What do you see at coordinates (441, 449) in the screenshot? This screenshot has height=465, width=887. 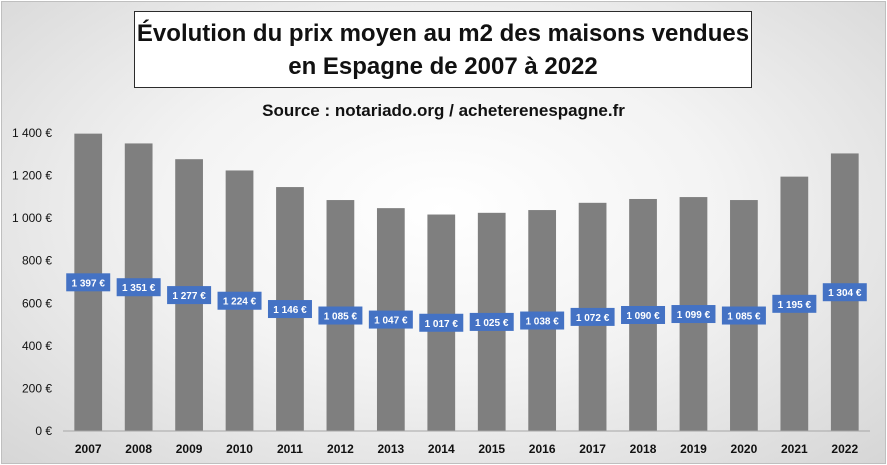 I see `x-tick-label: 2014` at bounding box center [441, 449].